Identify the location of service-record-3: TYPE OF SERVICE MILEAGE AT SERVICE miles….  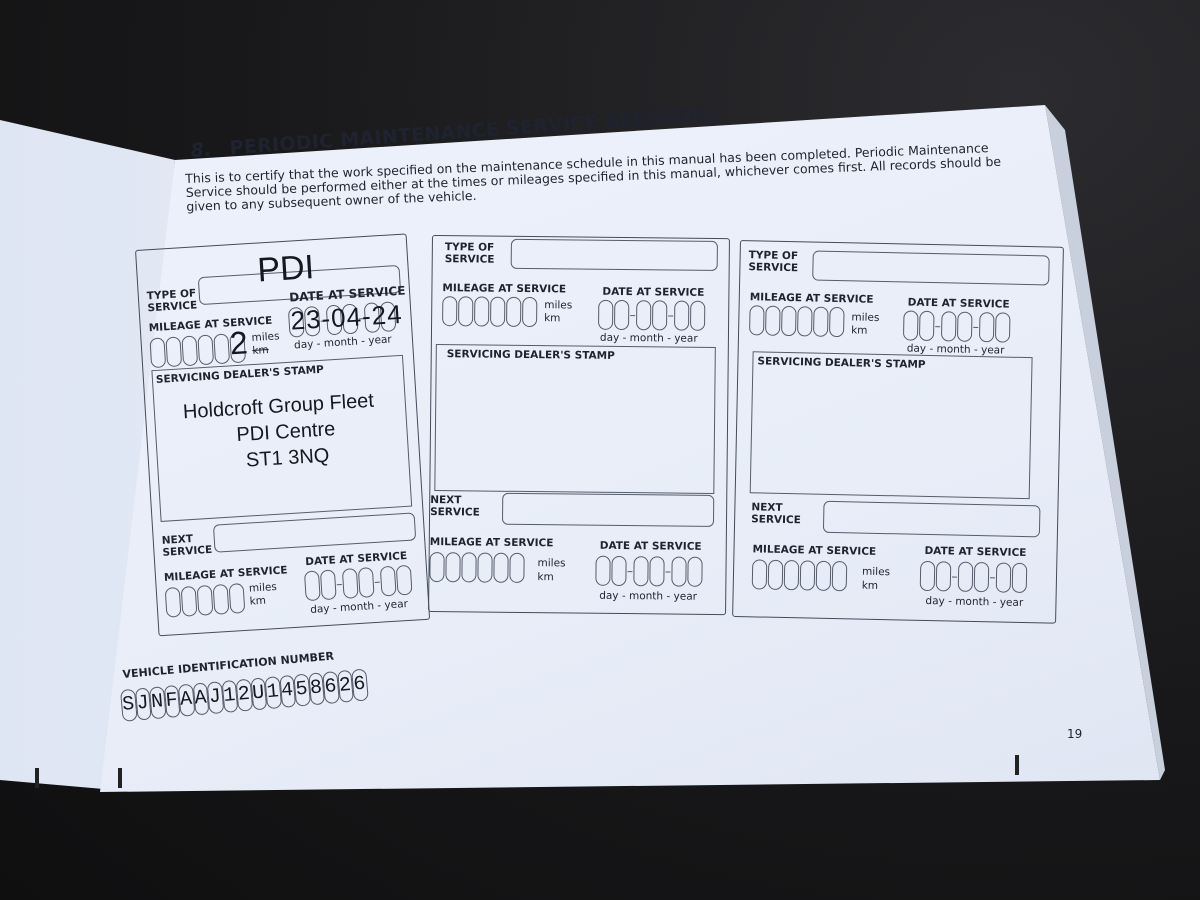
(898, 432).